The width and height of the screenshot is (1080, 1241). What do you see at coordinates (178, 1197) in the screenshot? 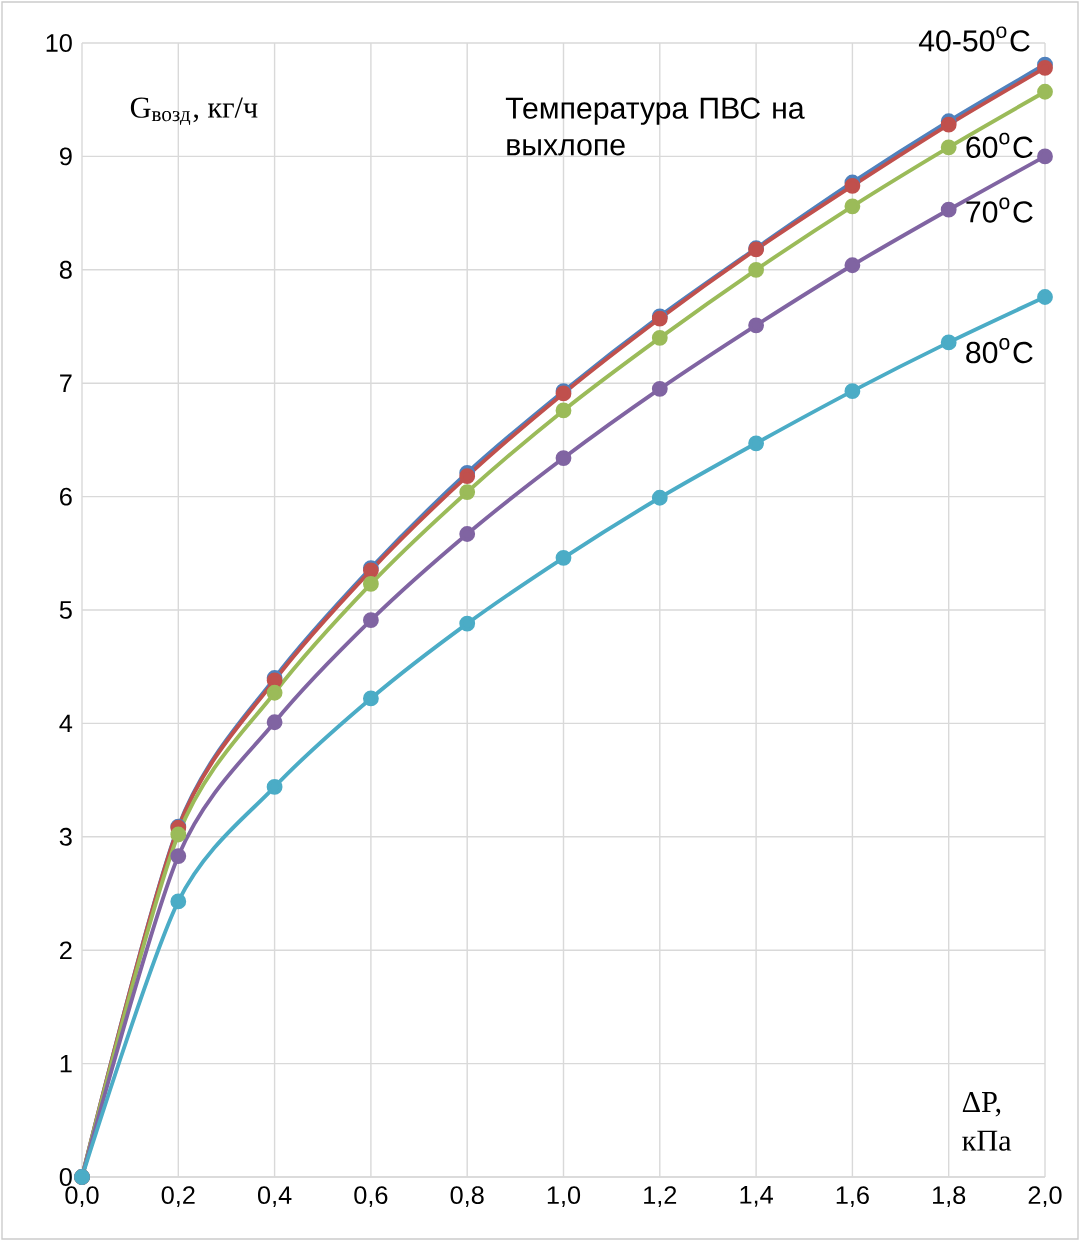
I see `x-tick-label: 0,2` at bounding box center [178, 1197].